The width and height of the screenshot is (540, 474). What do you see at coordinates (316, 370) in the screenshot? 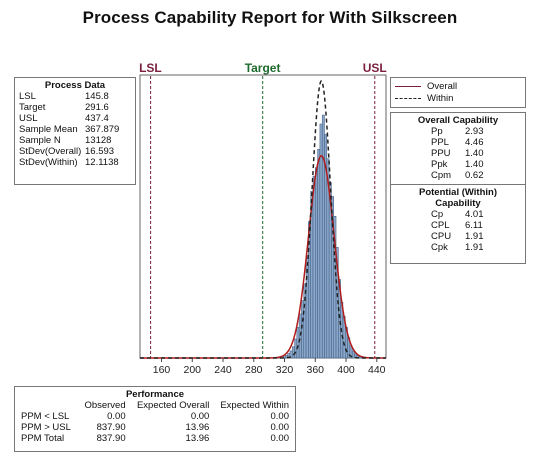
I see `x-tick-label: 360` at bounding box center [316, 370].